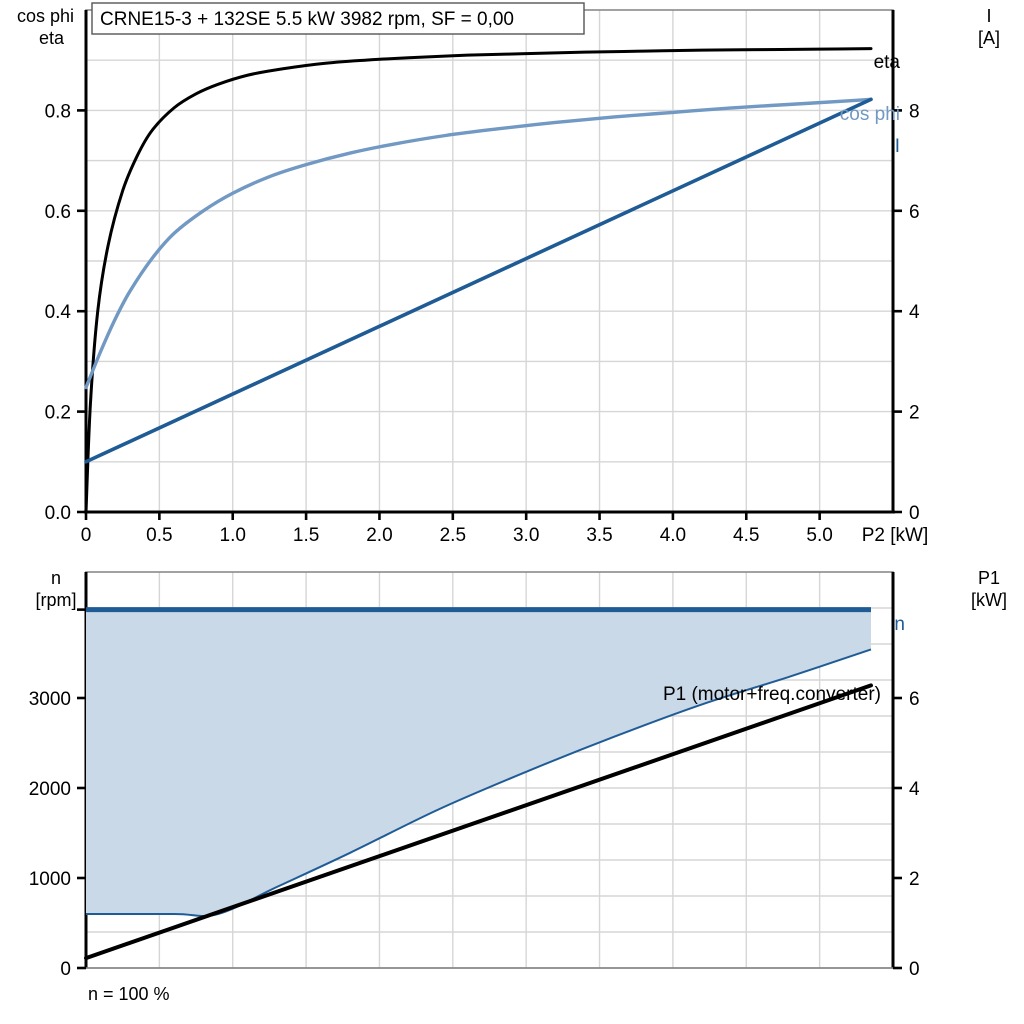  I want to click on y-tick-label-left: 0.4, so click(58, 312).